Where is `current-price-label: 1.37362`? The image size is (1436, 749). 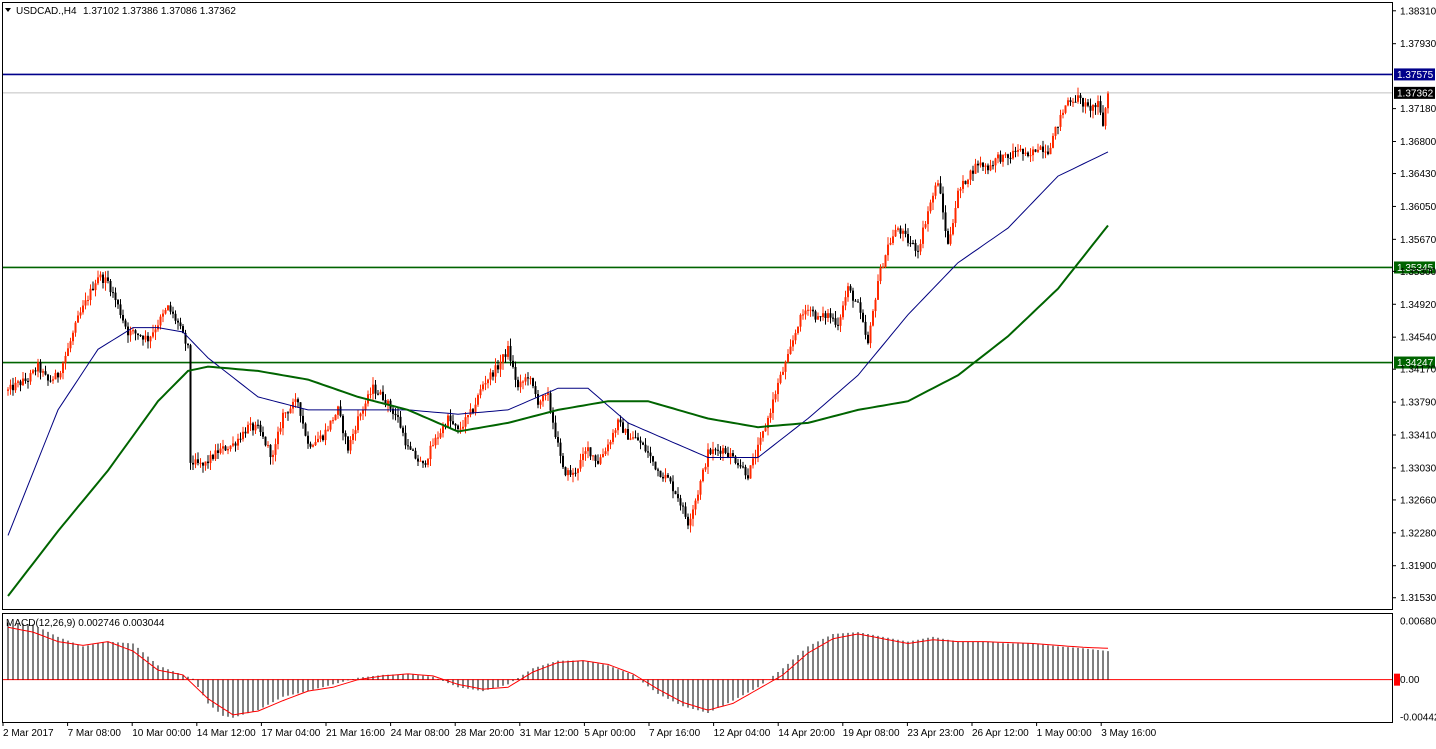 current-price-label: 1.37362 is located at coordinates (1415, 93).